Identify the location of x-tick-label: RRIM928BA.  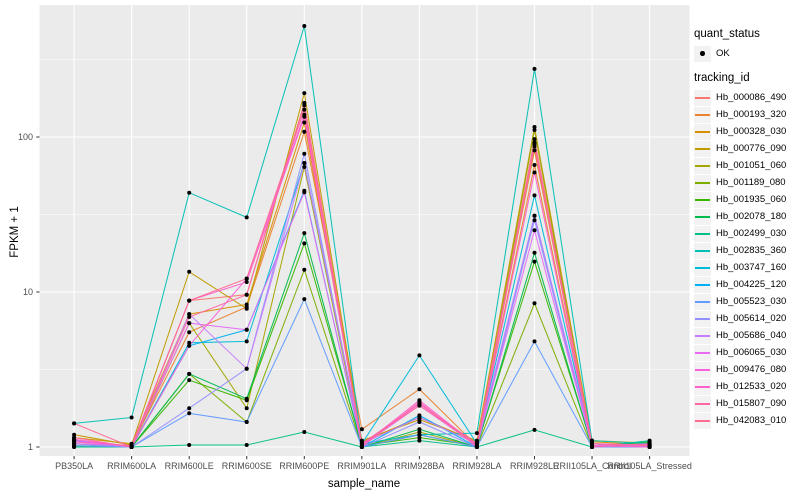
(419, 466).